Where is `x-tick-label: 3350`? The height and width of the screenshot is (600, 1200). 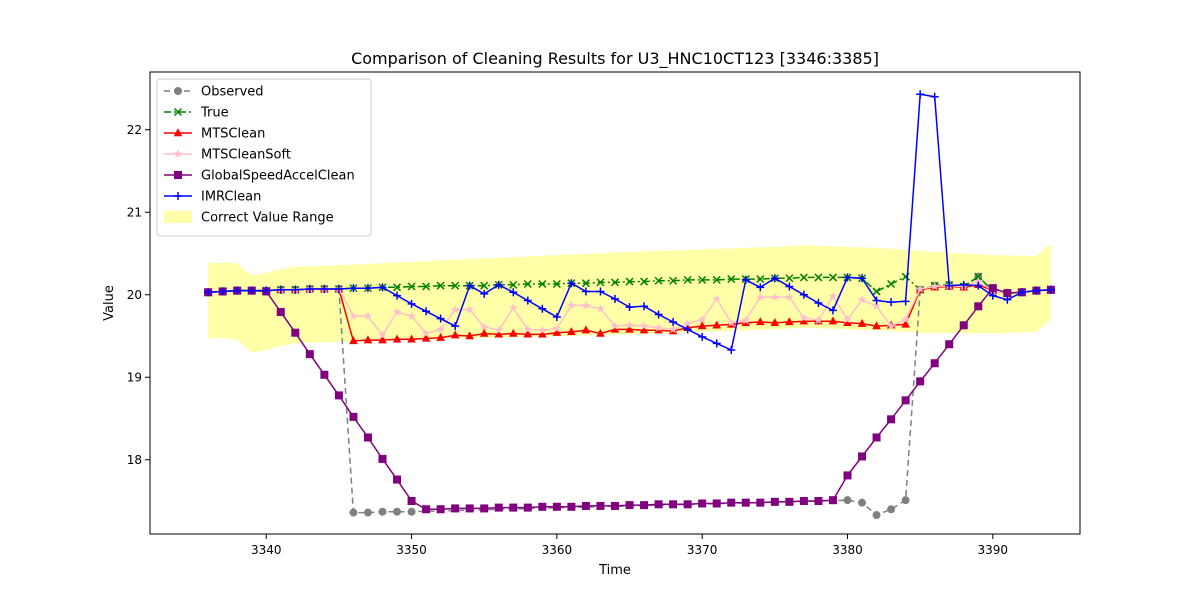 x-tick-label: 3350 is located at coordinates (411, 550).